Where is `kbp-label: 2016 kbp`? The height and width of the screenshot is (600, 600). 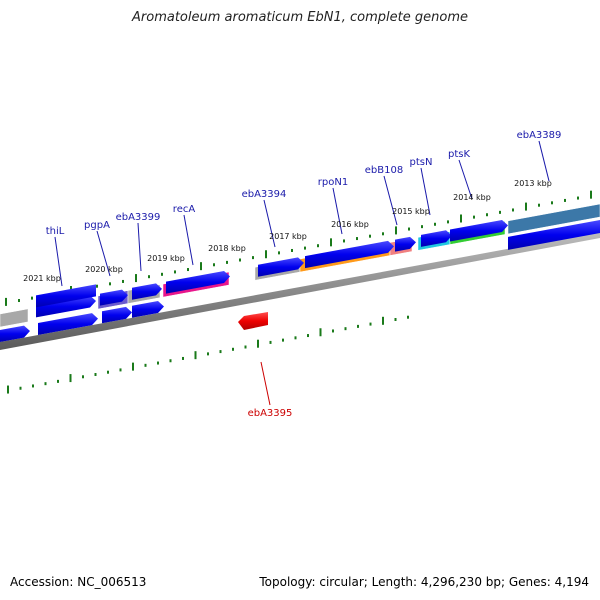
kbp-label: 2016 kbp is located at coordinates (350, 224).